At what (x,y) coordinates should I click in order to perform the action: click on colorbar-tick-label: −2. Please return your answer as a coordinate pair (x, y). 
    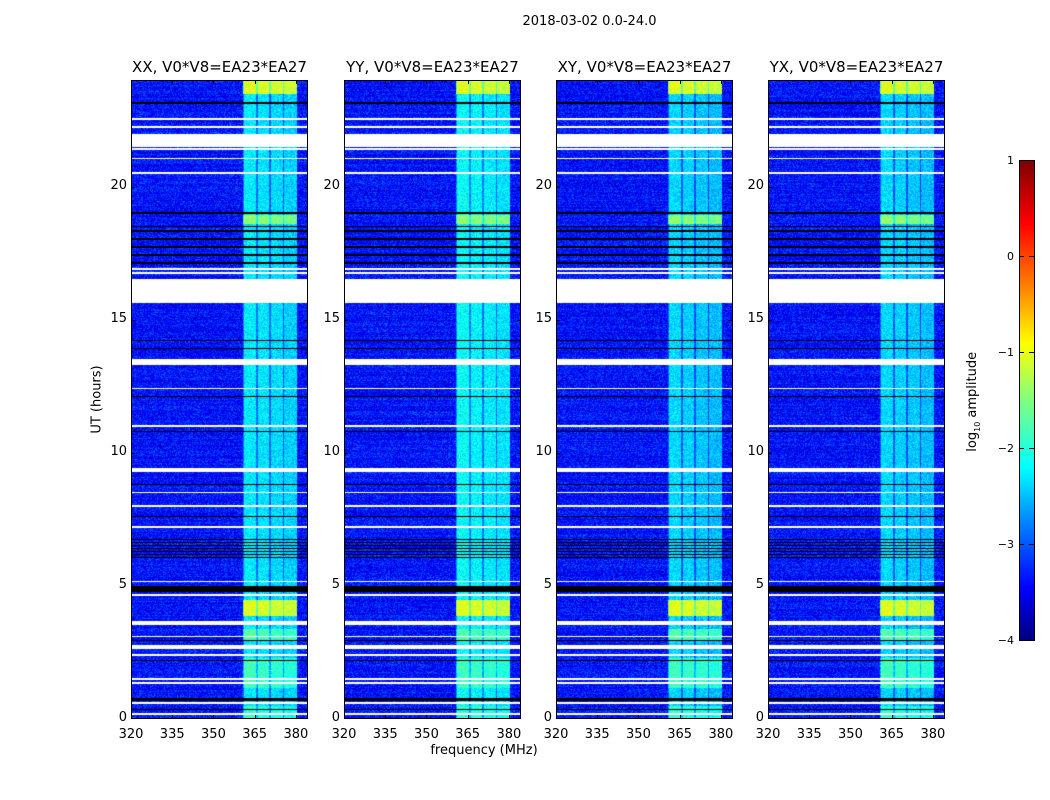
    Looking at the image, I should click on (1005, 448).